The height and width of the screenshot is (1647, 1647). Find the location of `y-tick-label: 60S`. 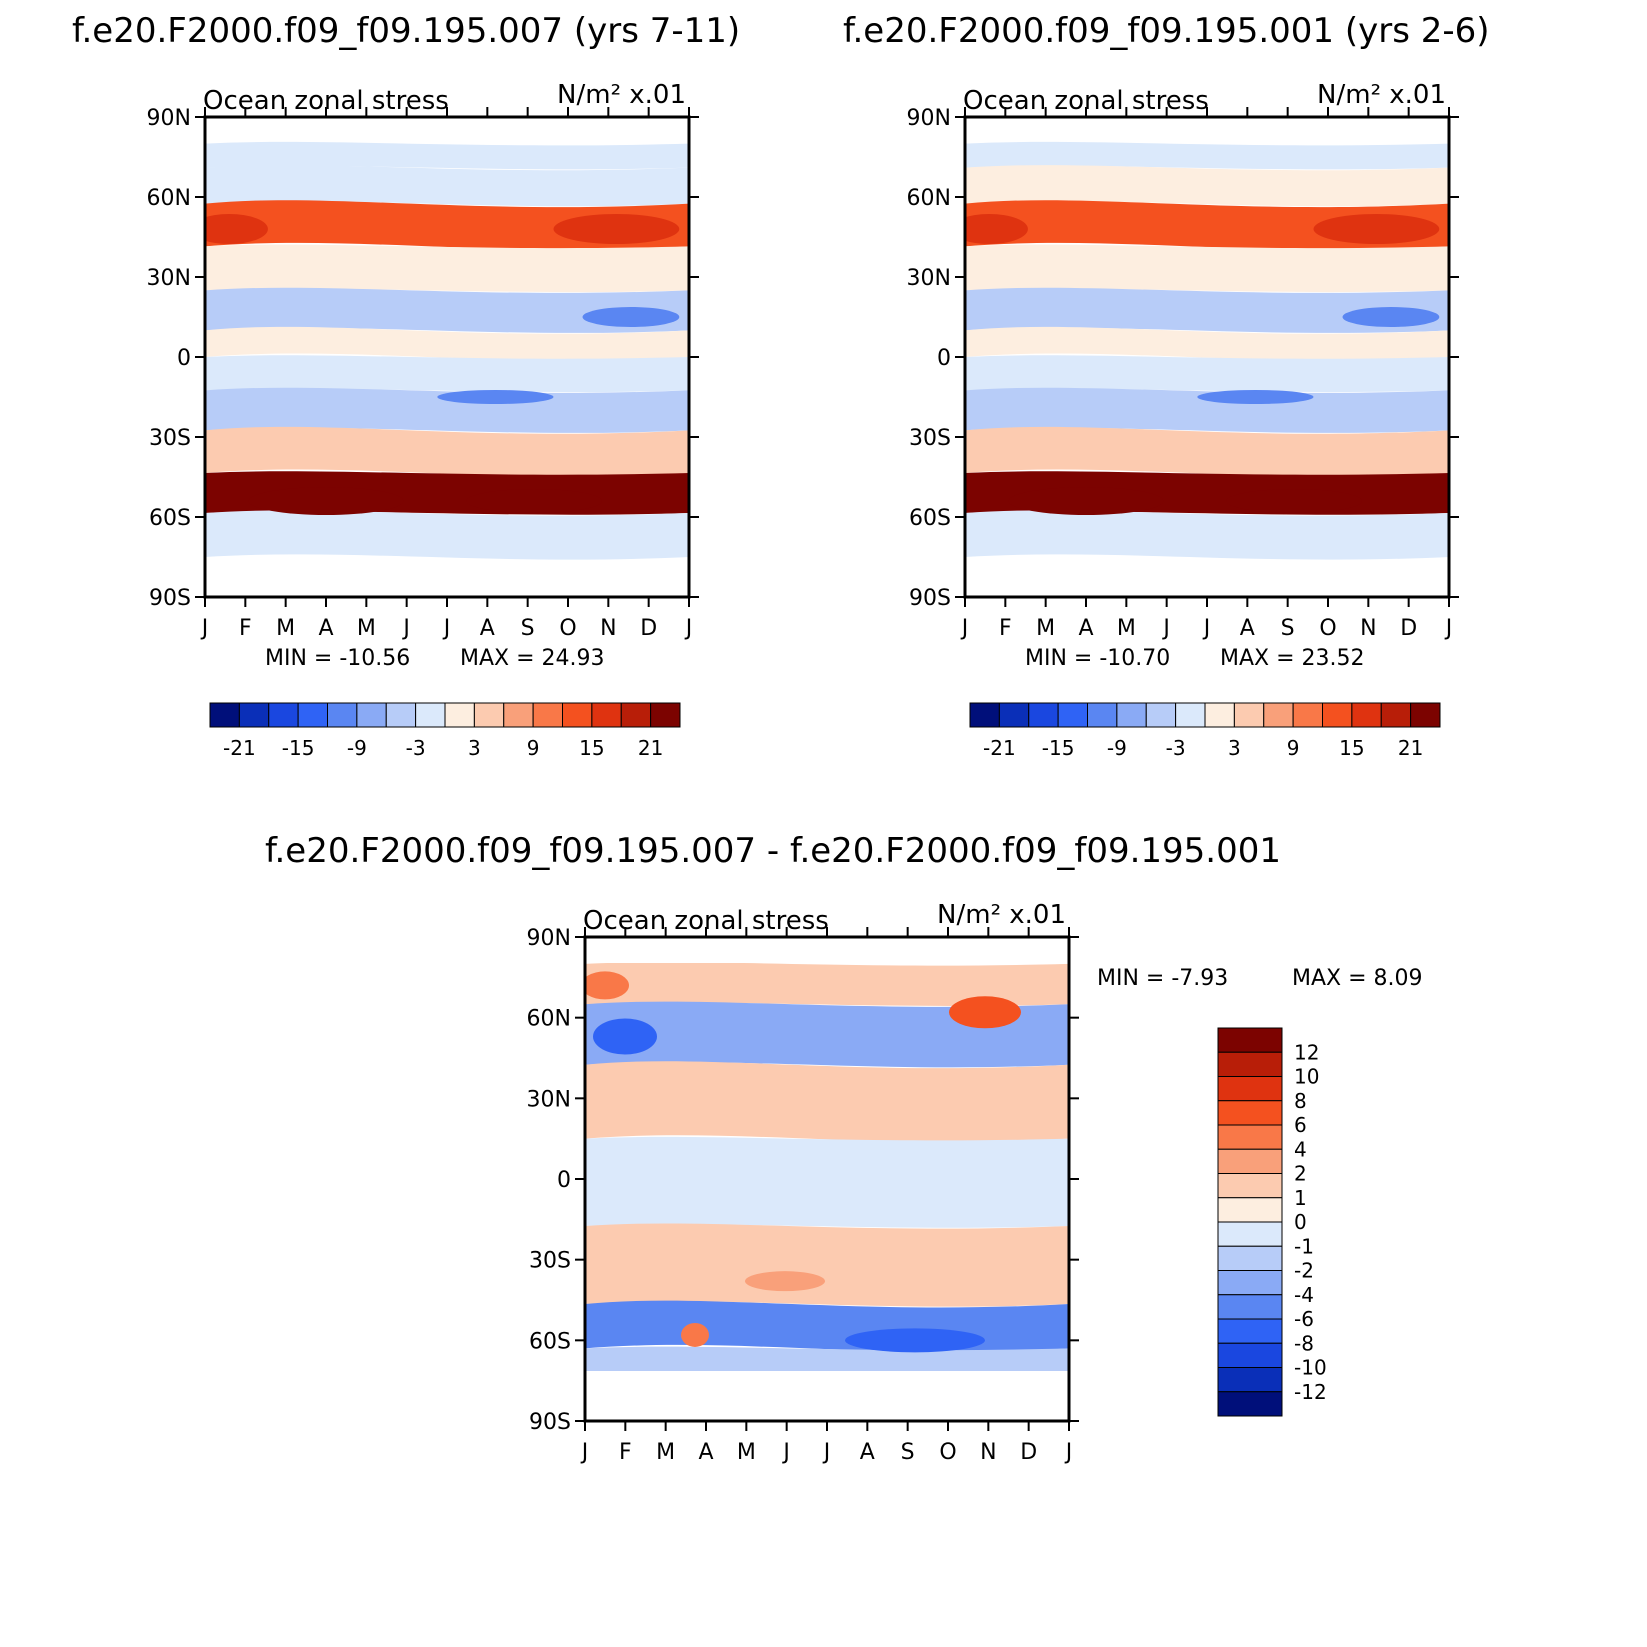

y-tick-label: 60S is located at coordinates (170, 518).